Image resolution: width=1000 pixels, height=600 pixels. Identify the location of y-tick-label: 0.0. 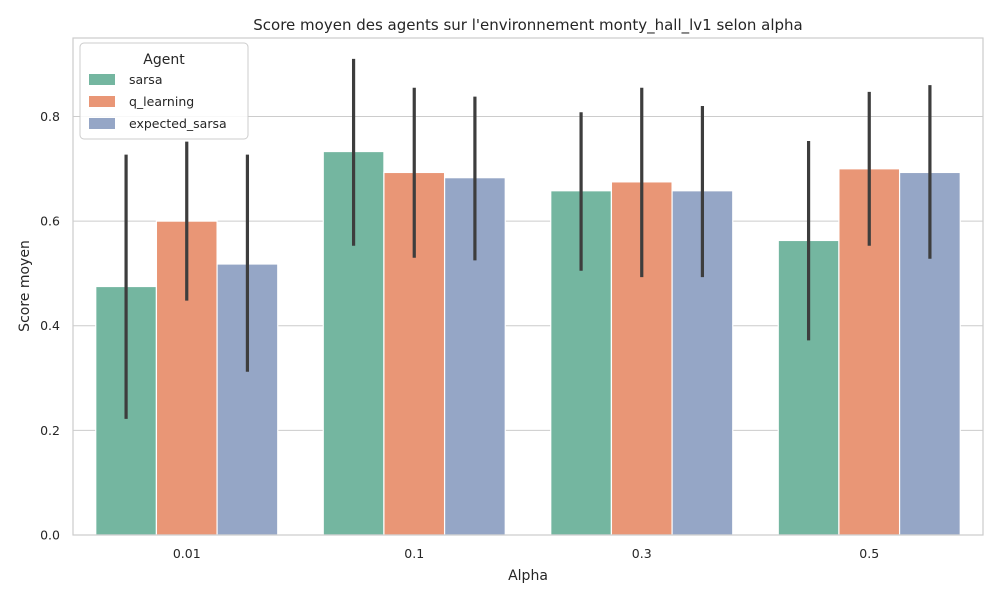
(50, 535).